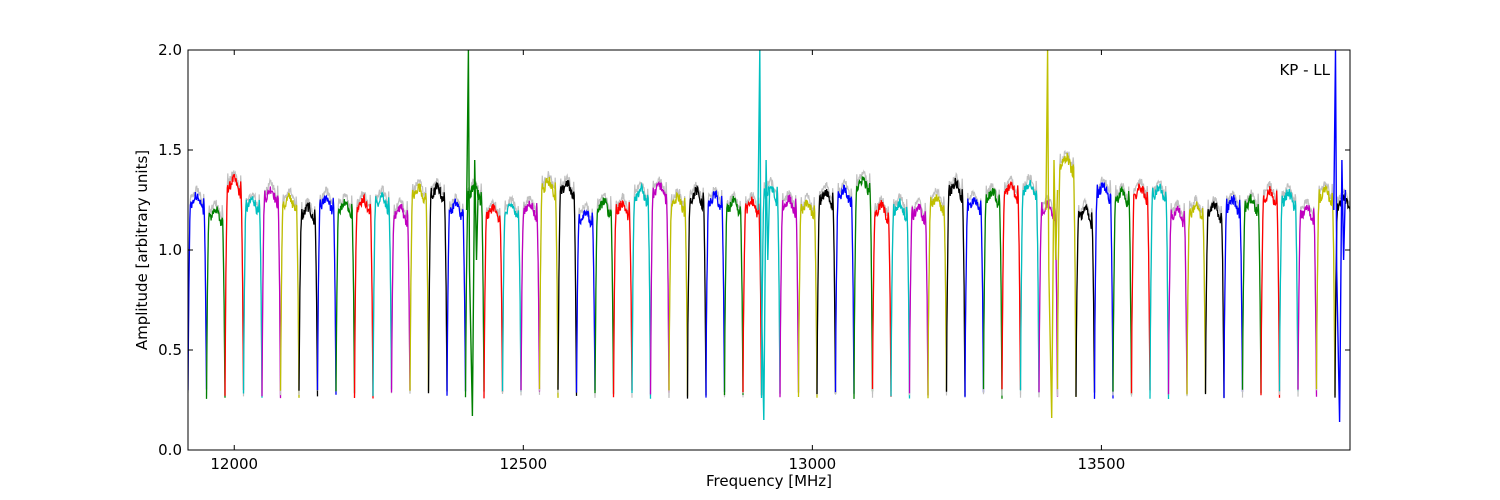 Image resolution: width=1500 pixels, height=500 pixels. Describe the element at coordinates (170, 350) in the screenshot. I see `y-tick-label: 0.5` at that location.